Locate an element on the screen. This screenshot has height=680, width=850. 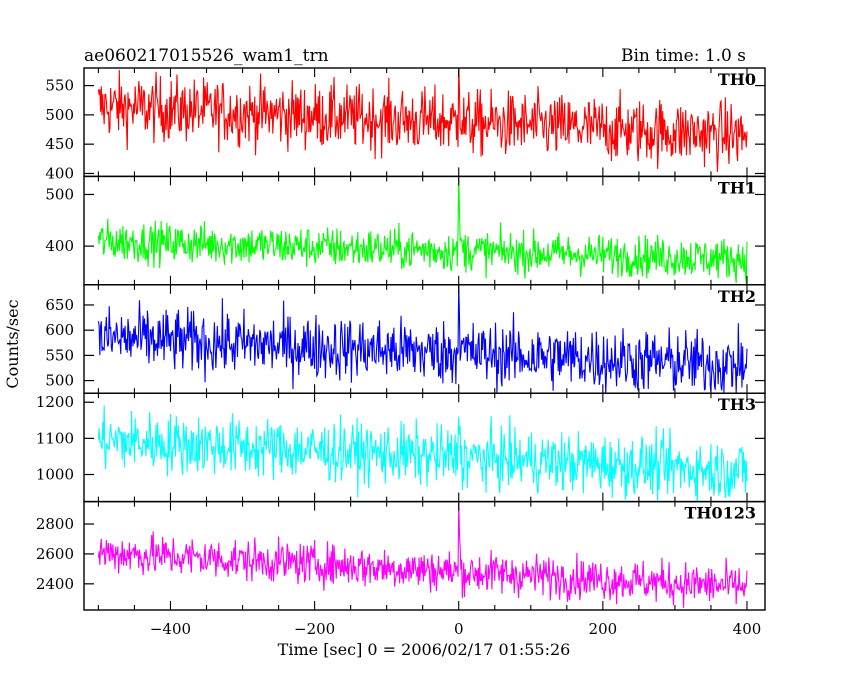
panel-th0123: 2400 2600 2800 TH0123 is located at coordinates (401, 555).